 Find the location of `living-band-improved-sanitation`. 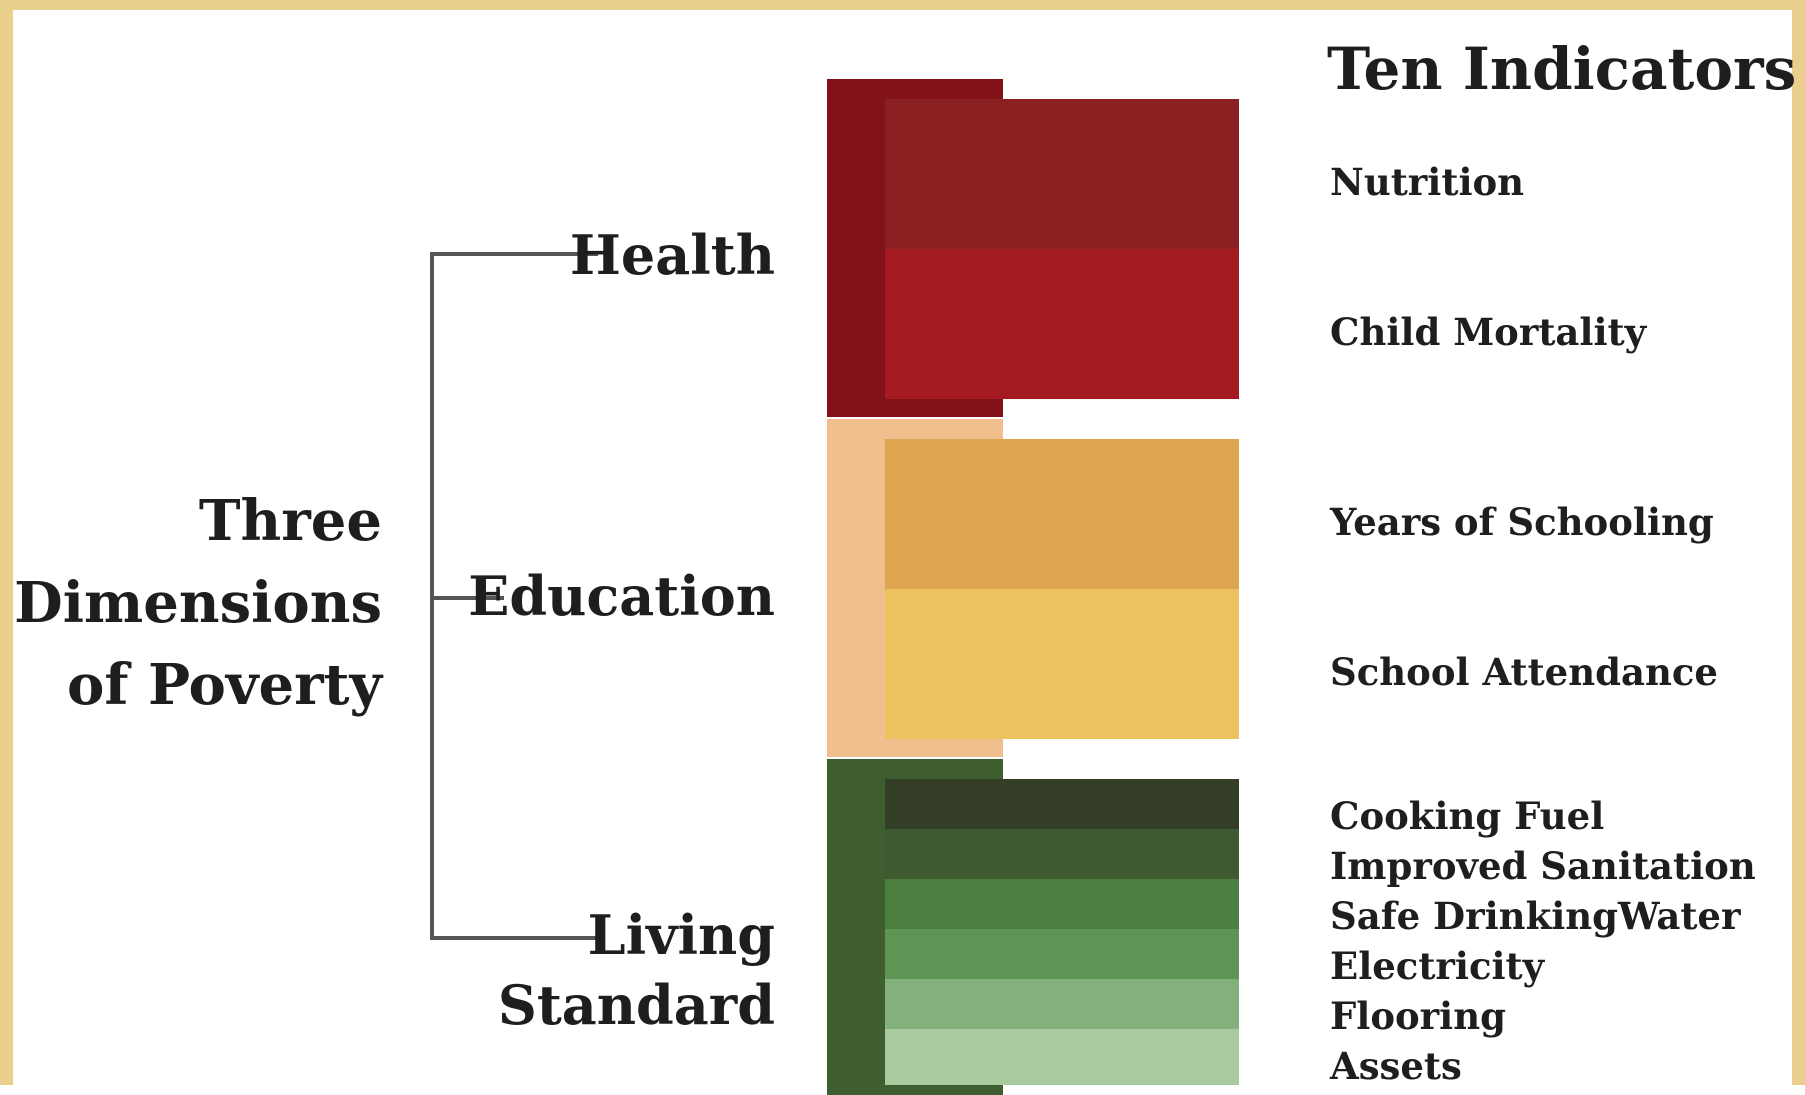

living-band-improved-sanitation is located at coordinates (1062, 854).